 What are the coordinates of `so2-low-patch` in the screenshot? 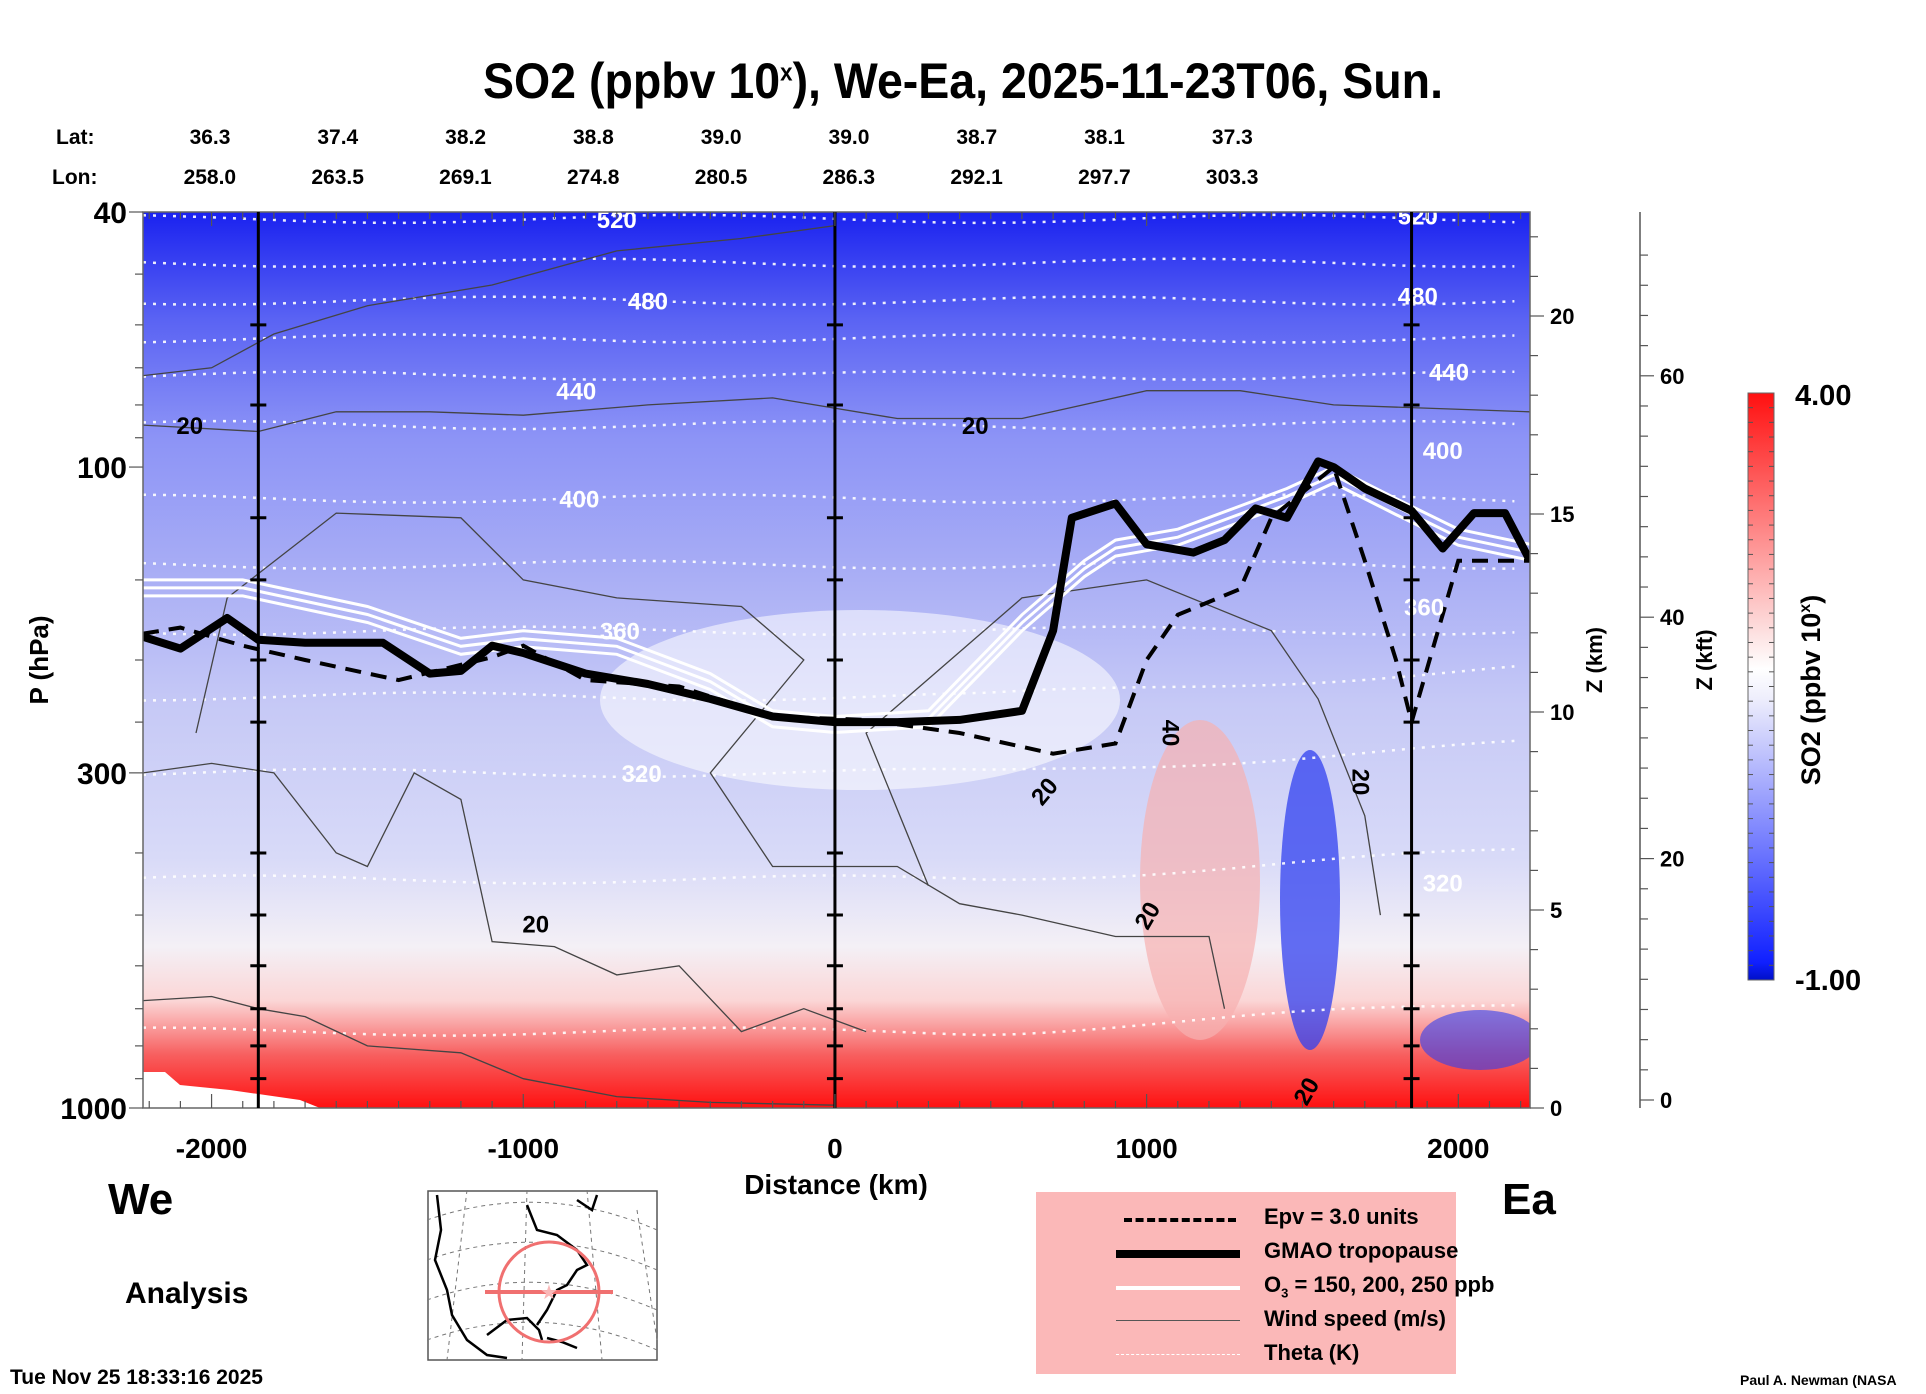 It's located at (1475, 1040).